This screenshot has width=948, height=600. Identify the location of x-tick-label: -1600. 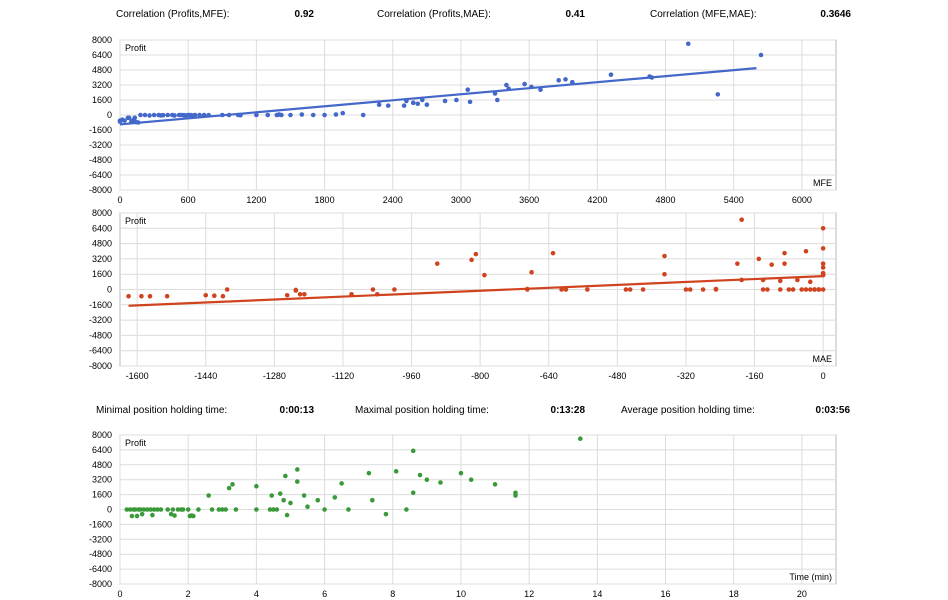
(137, 376).